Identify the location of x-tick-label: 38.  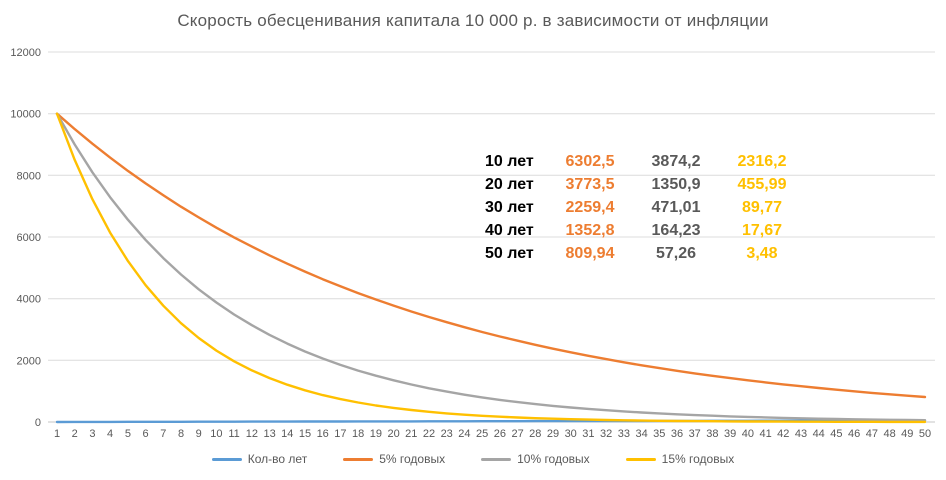
(712, 434).